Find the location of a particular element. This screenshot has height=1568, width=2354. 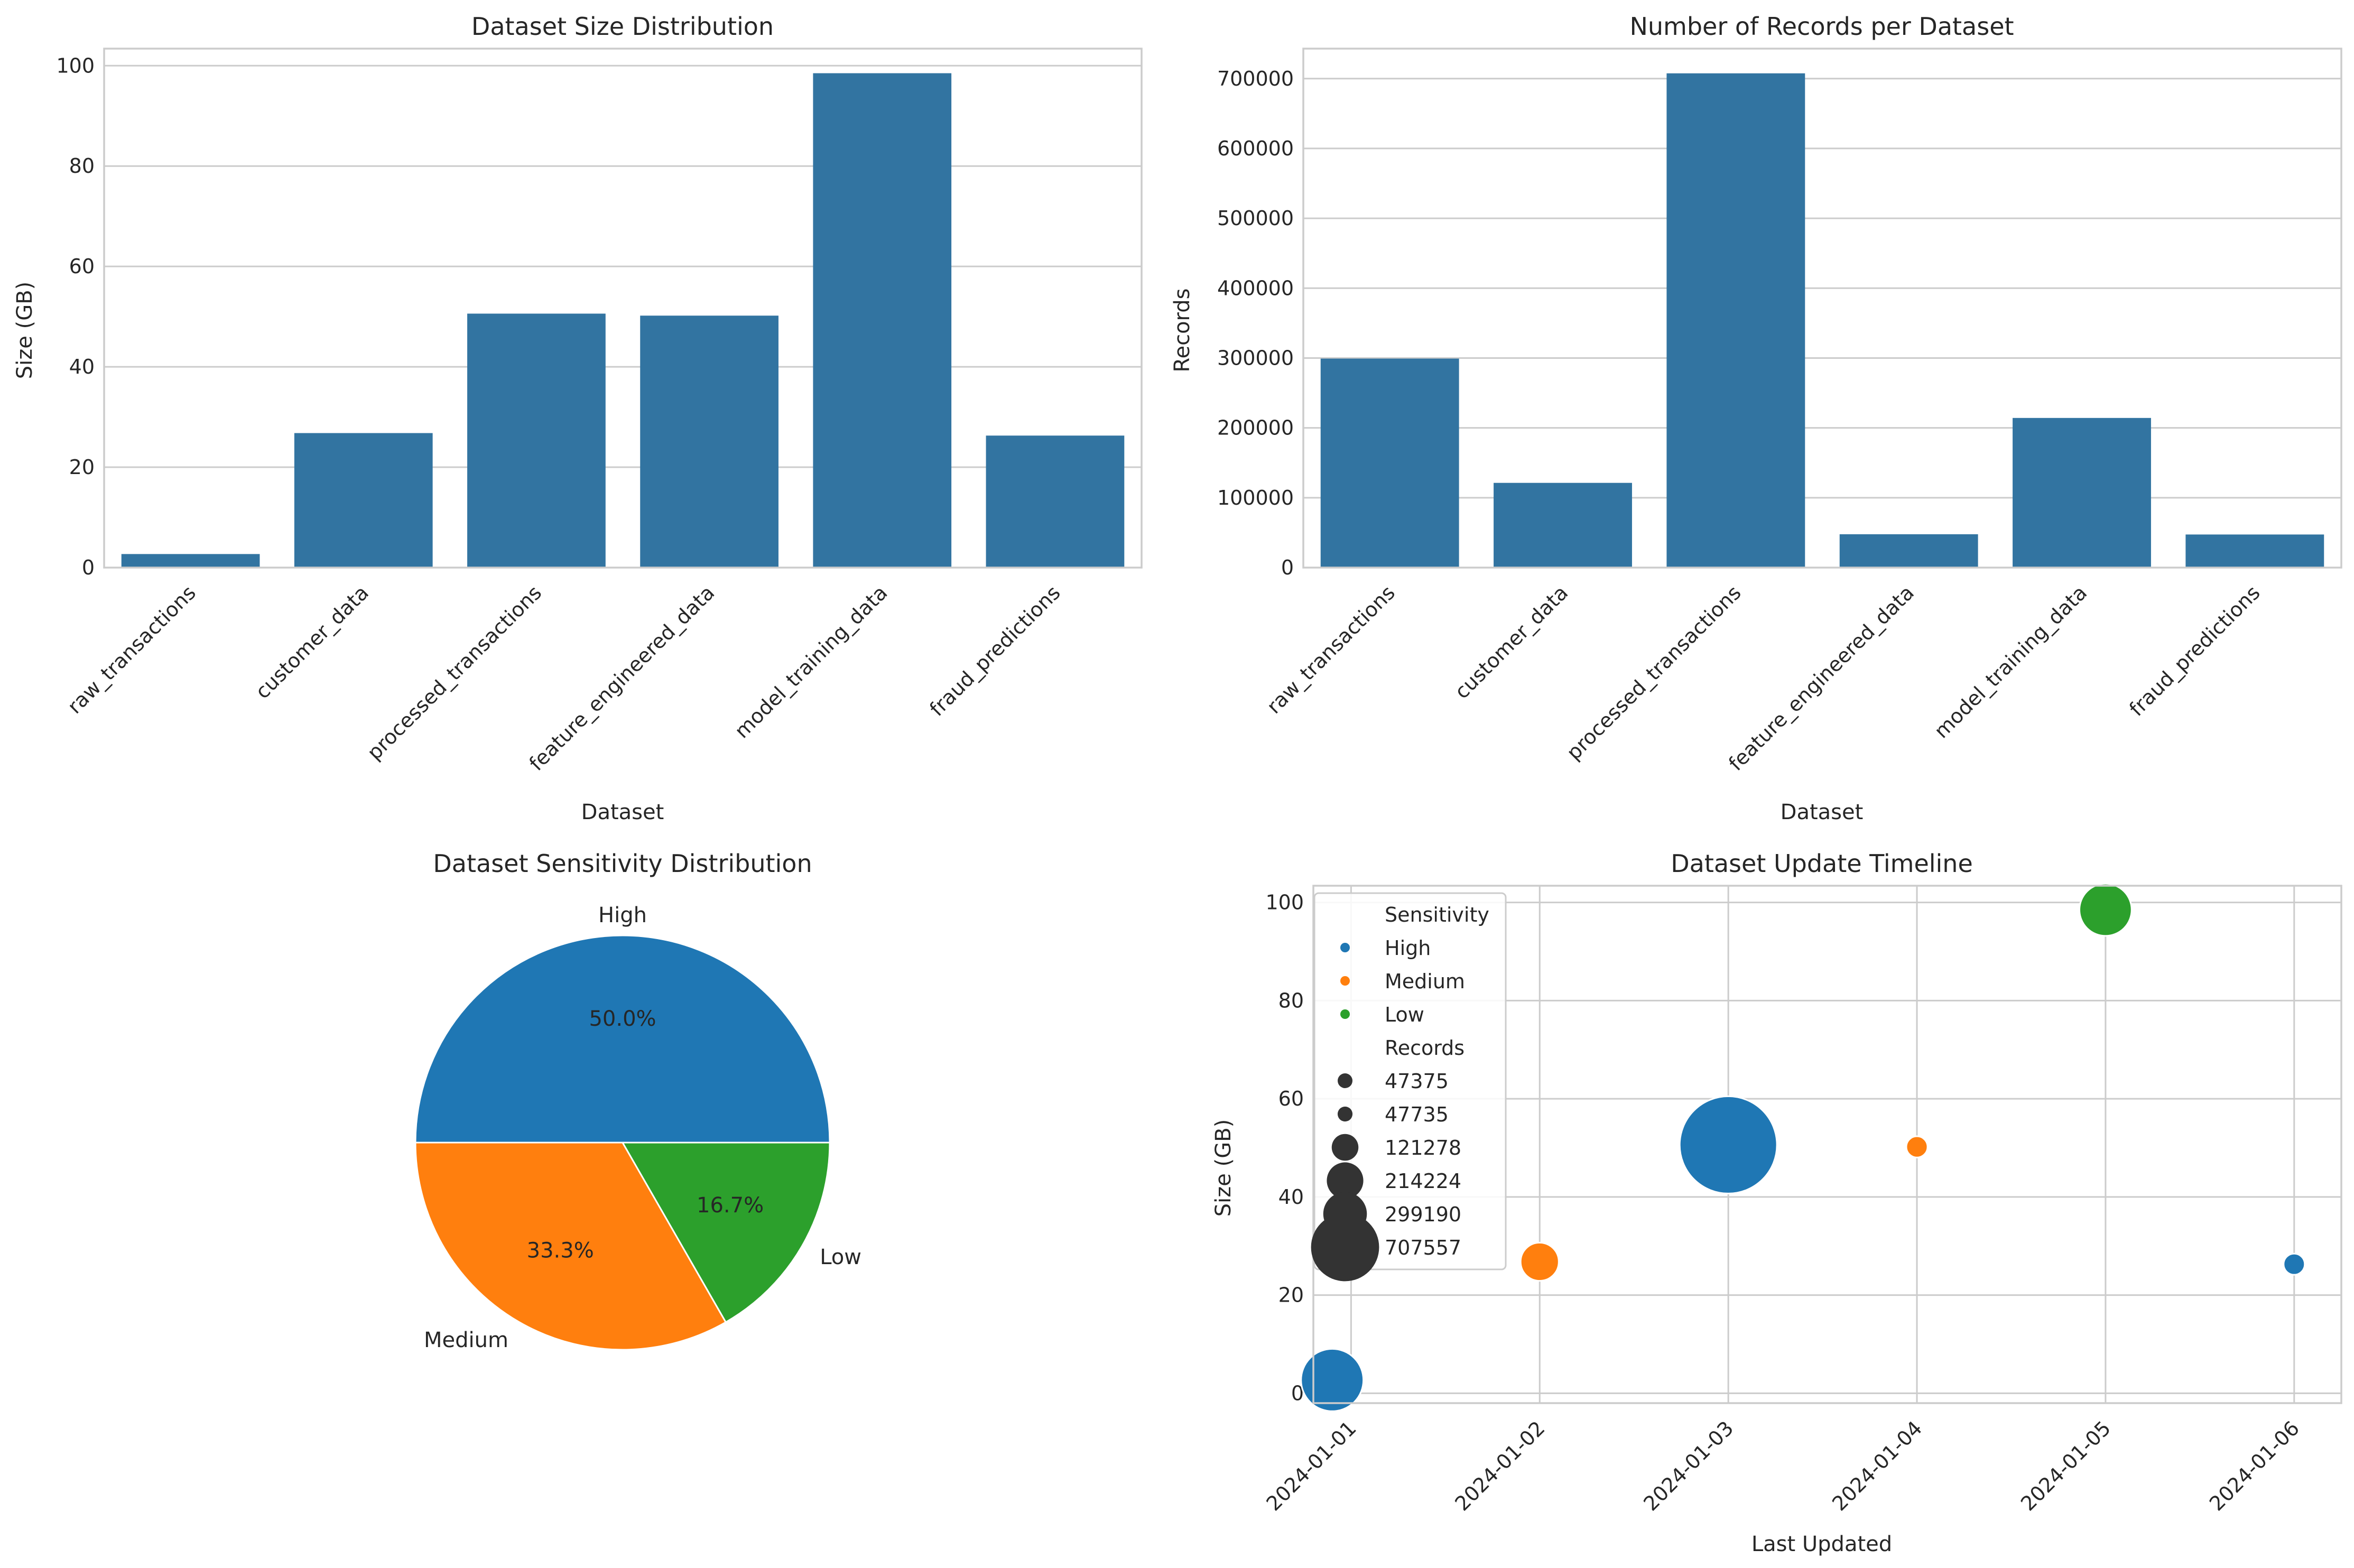

records-xtick-label: feature_engineered_data is located at coordinates (1822, 678).